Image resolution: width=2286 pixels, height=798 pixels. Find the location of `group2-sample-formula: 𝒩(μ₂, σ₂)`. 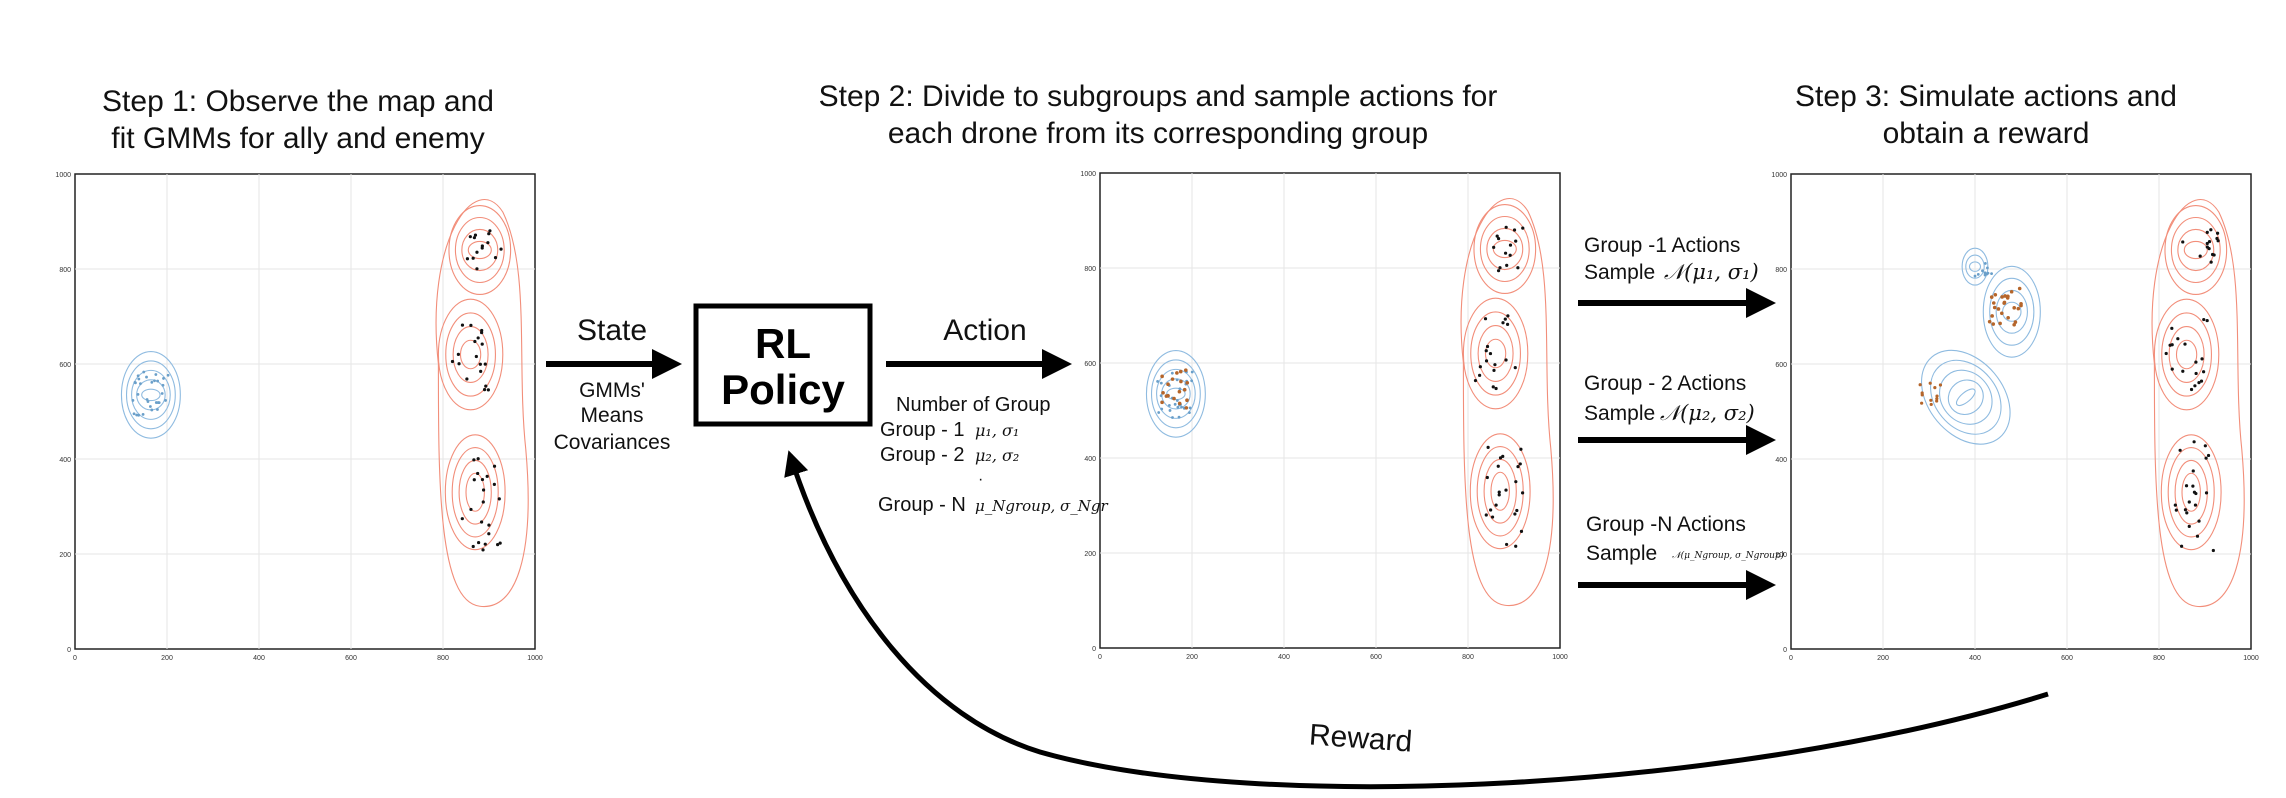

group2-sample-formula: 𝒩(μ₂, σ₂) is located at coordinates (1707, 413).